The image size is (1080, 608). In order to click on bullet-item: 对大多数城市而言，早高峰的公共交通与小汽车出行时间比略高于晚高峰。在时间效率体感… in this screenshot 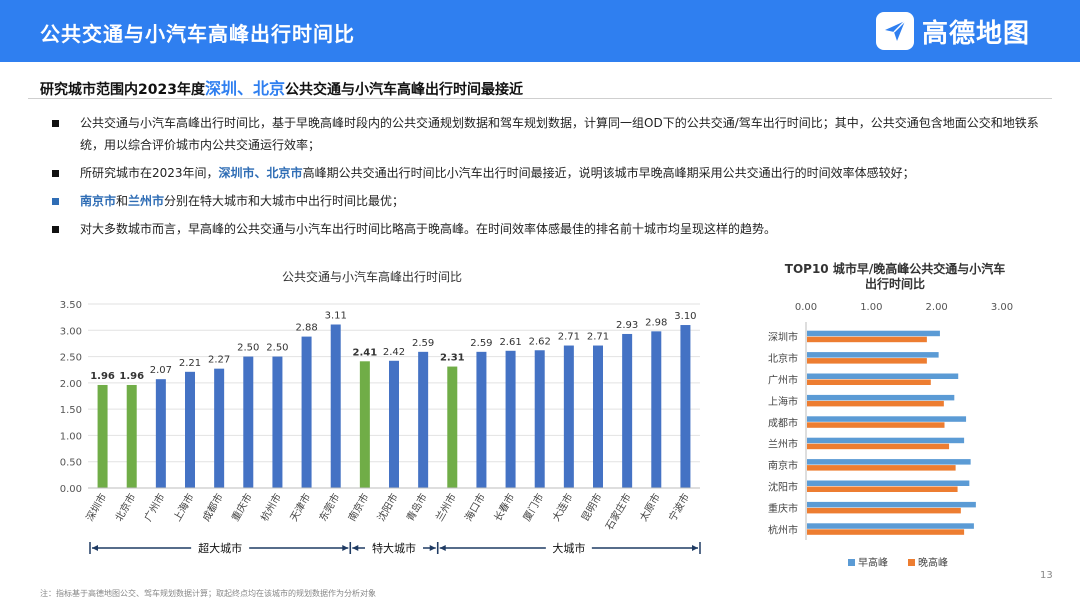, I will do `click(547, 229)`.